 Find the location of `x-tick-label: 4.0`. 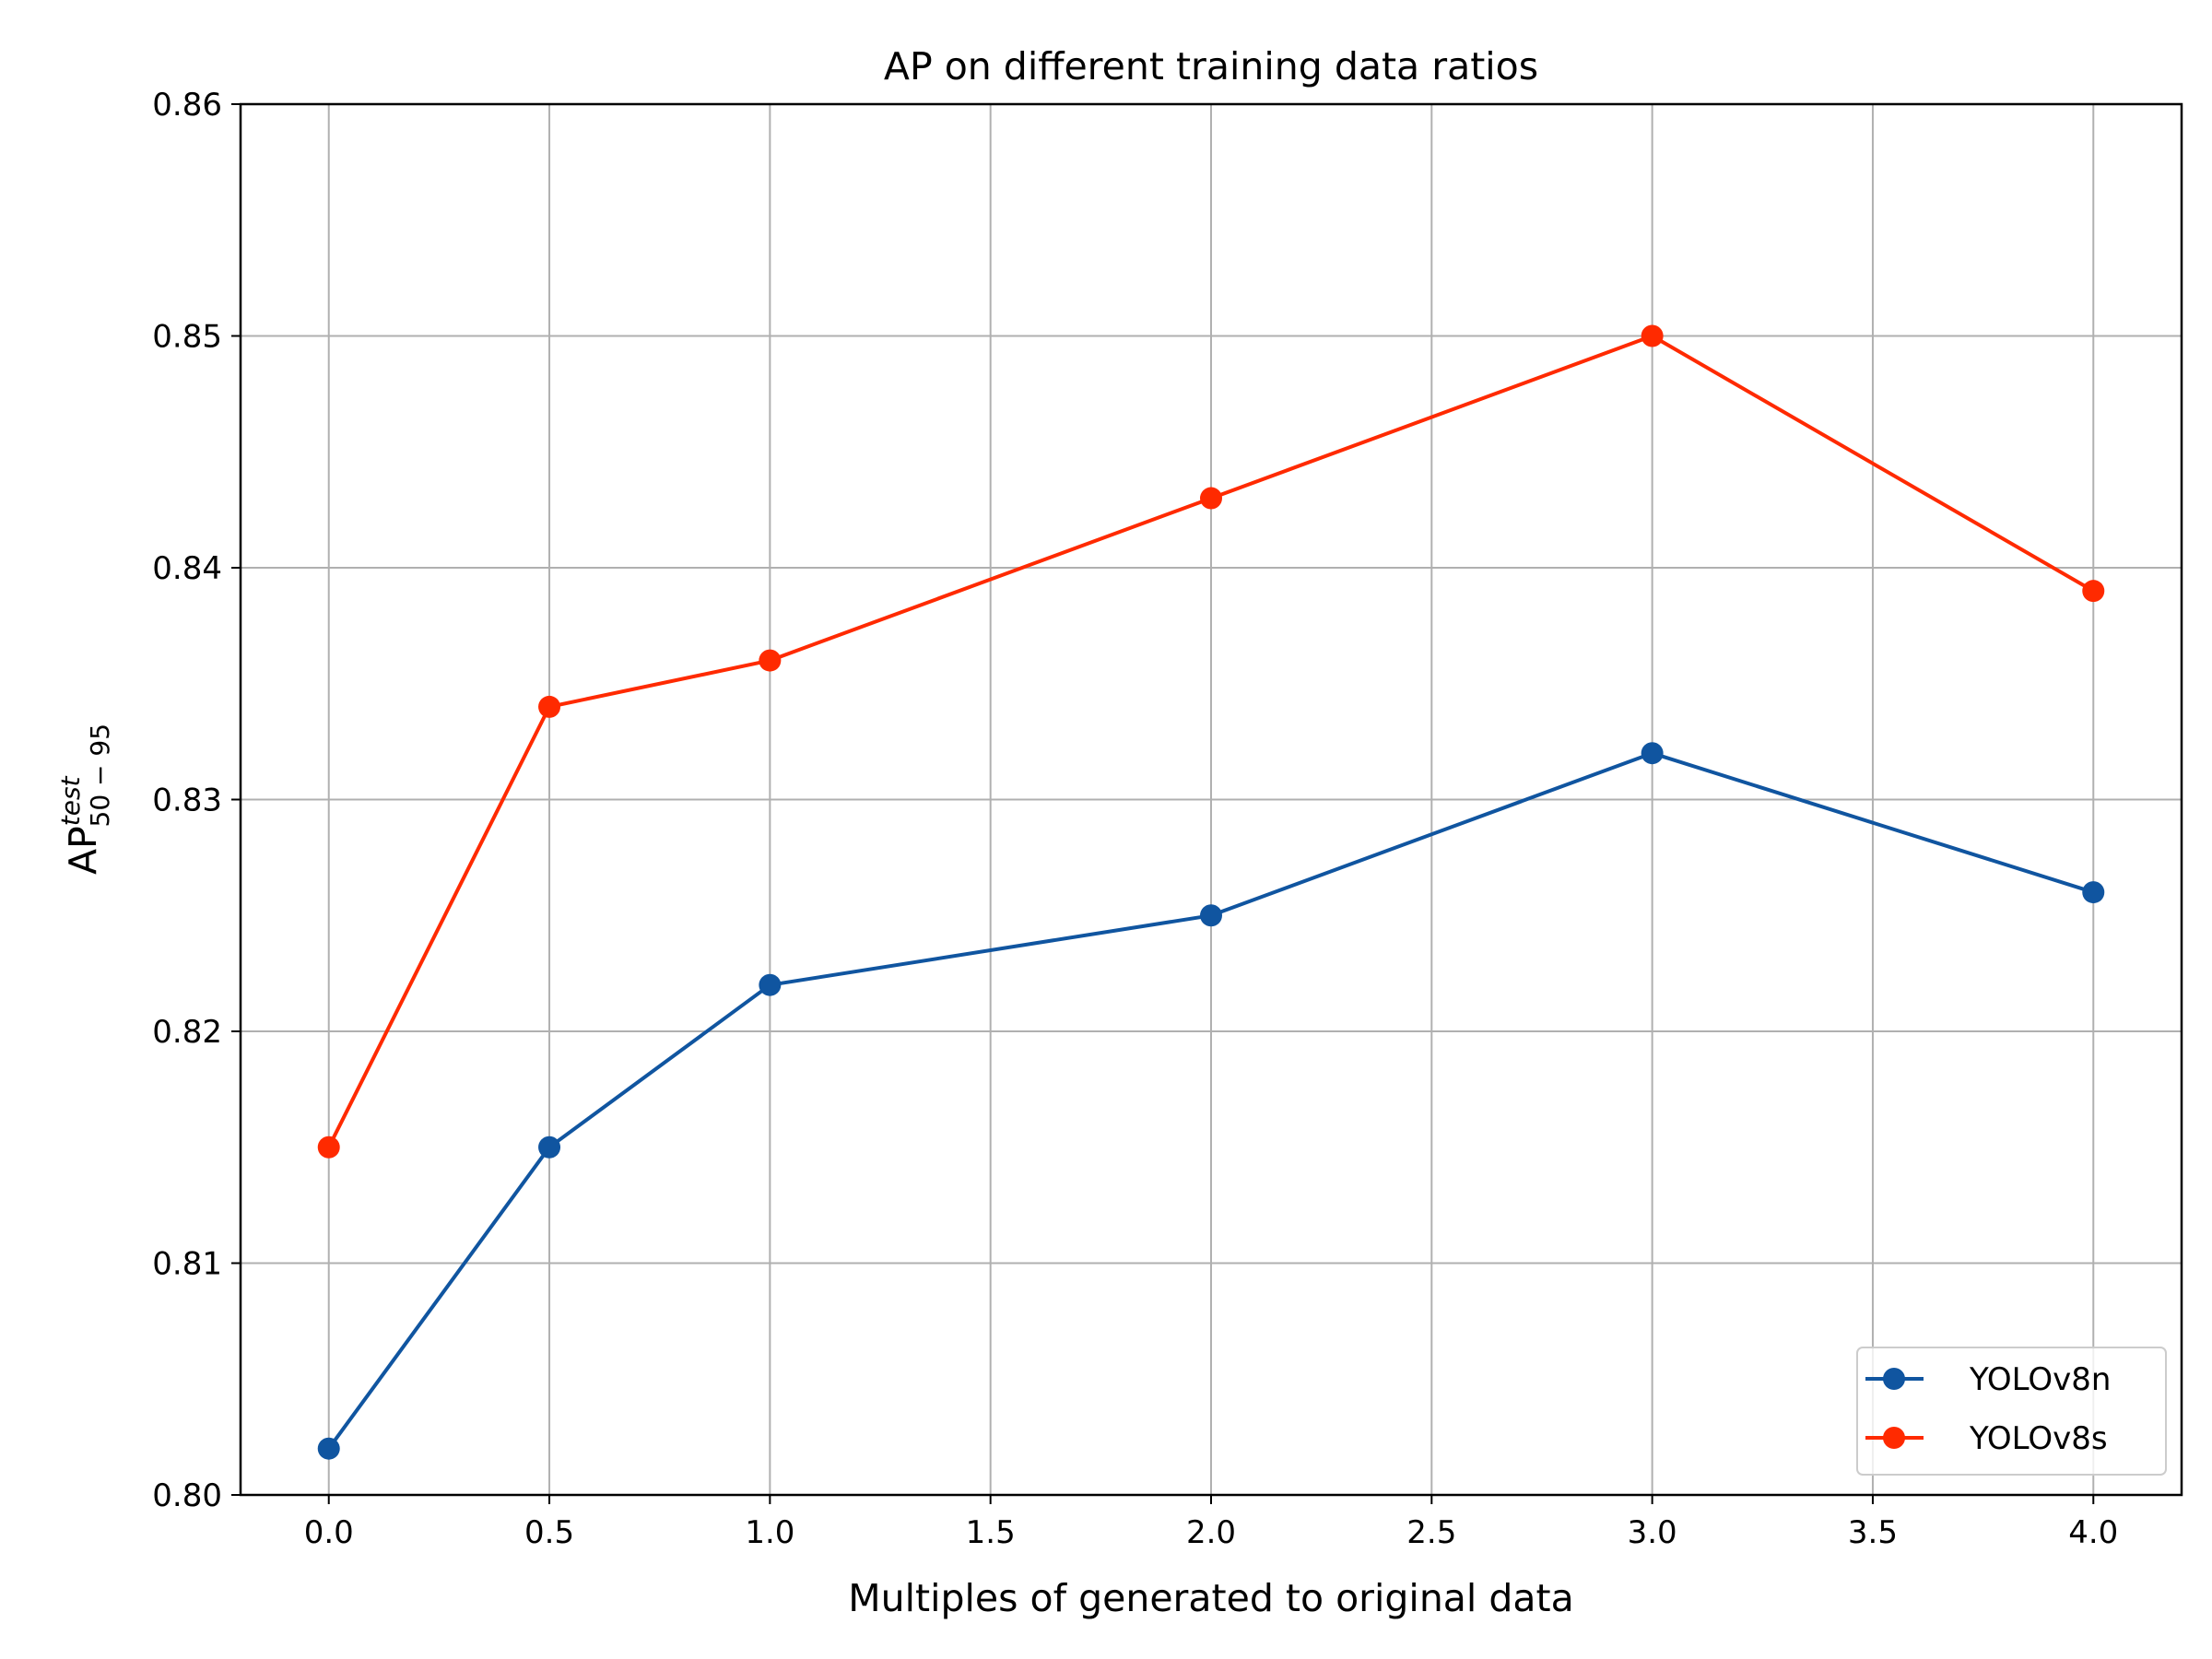

x-tick-label: 4.0 is located at coordinates (2093, 1532).